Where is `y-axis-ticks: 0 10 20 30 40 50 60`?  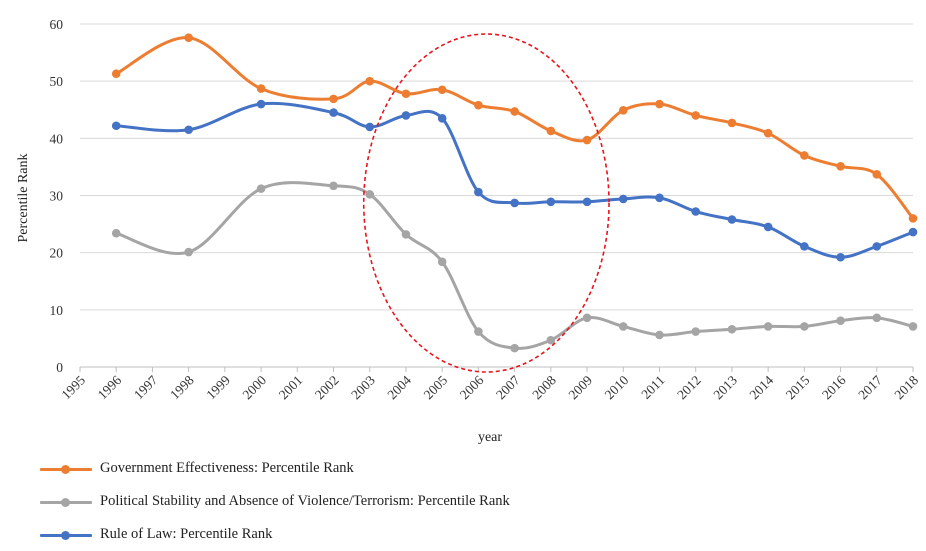
y-axis-ticks: 0 10 20 30 40 50 60 is located at coordinates (57, 196).